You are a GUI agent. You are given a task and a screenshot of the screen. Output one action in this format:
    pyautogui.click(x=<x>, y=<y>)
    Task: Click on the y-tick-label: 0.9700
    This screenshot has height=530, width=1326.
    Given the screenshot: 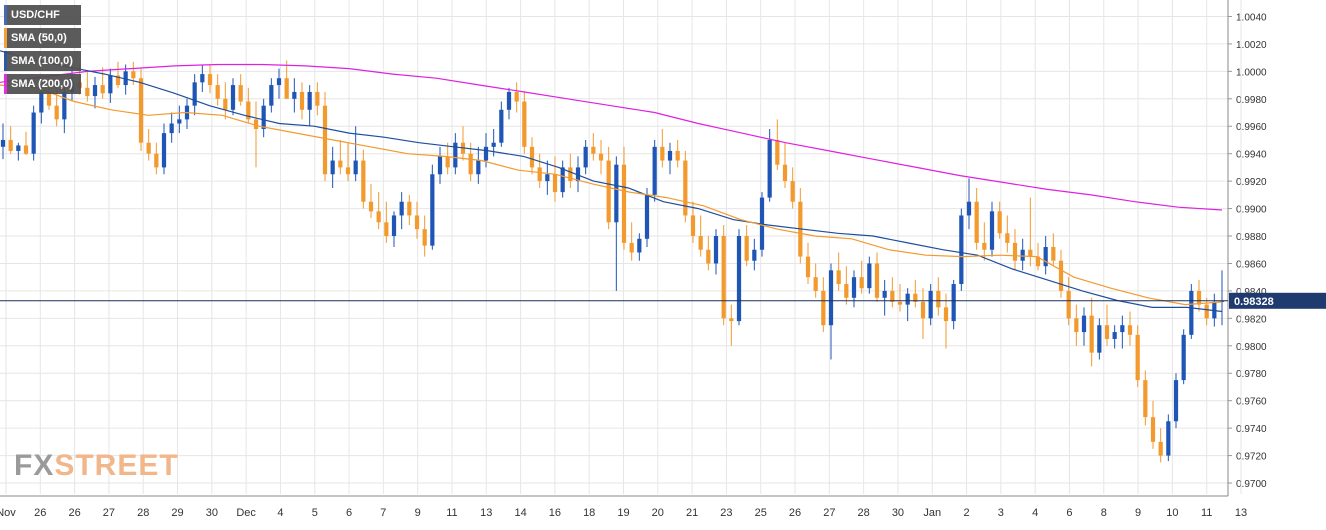 What is the action you would take?
    pyautogui.click(x=1251, y=484)
    